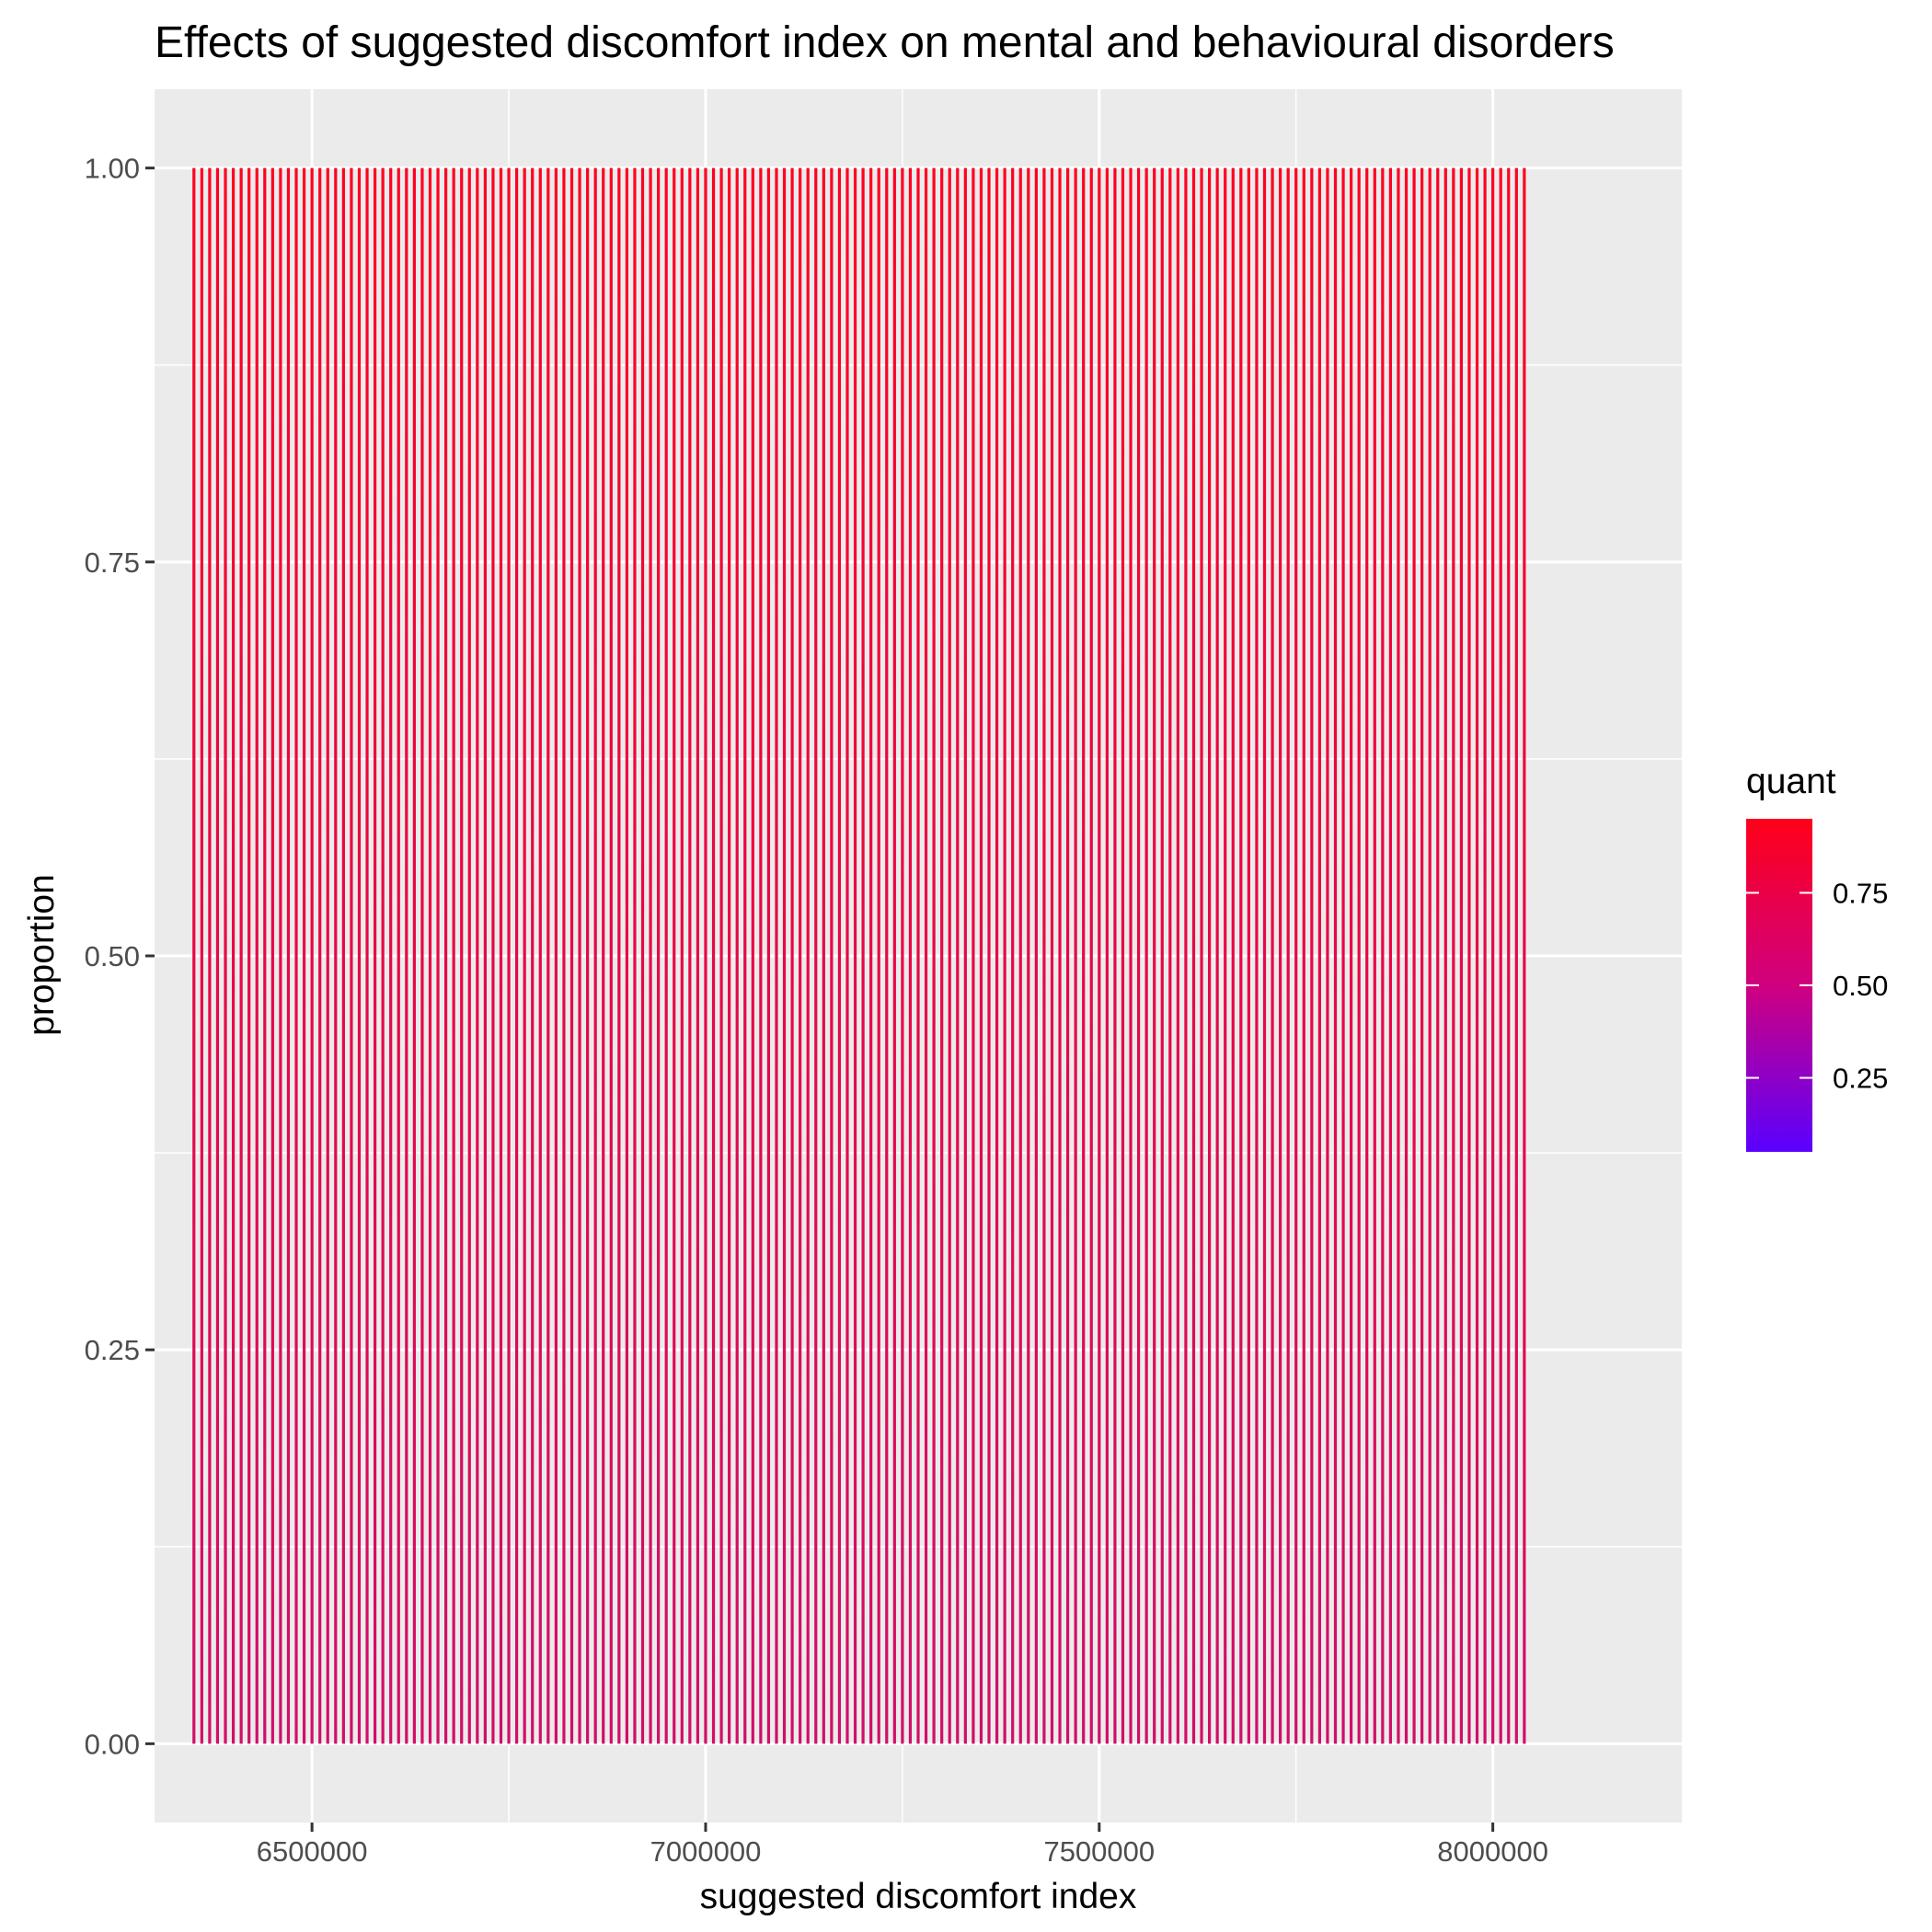 The image size is (1932, 1932). I want to click on legend: quant 0.25 0.50 0.75, so click(1817, 957).